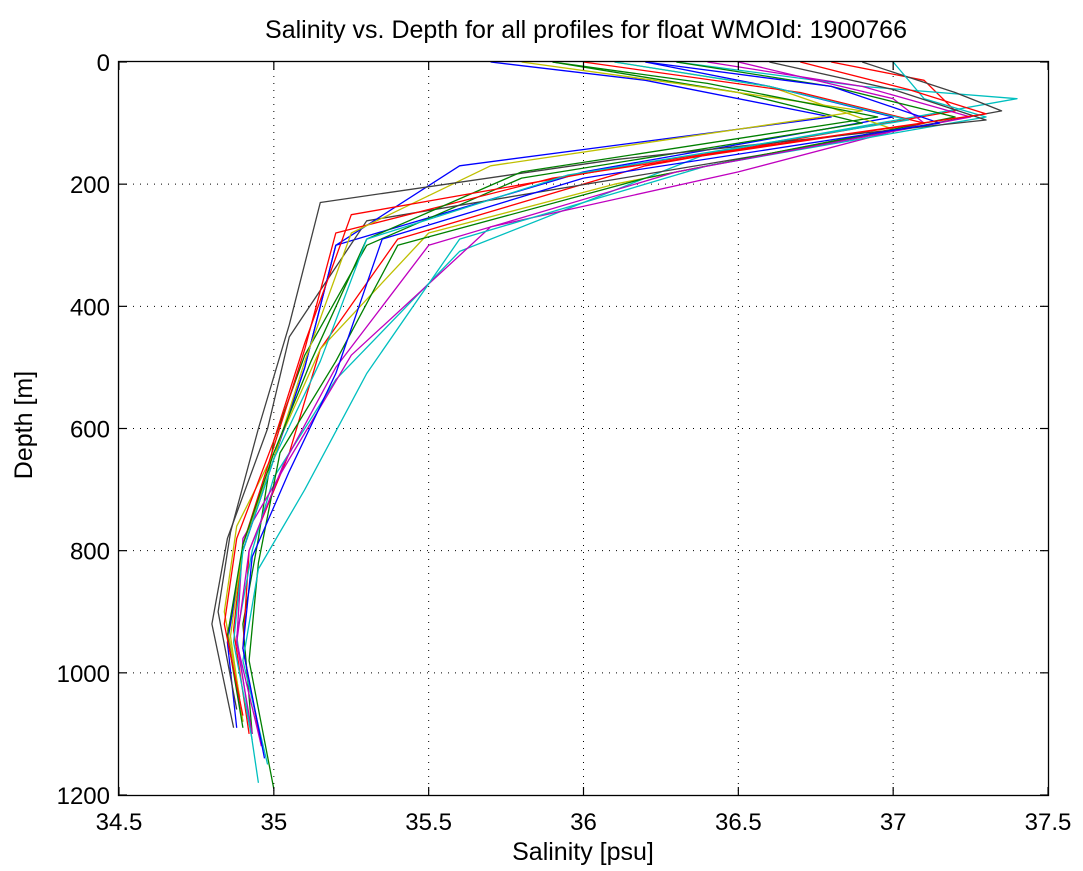  I want to click on x-axis-title: Salinity [psu], so click(583, 852).